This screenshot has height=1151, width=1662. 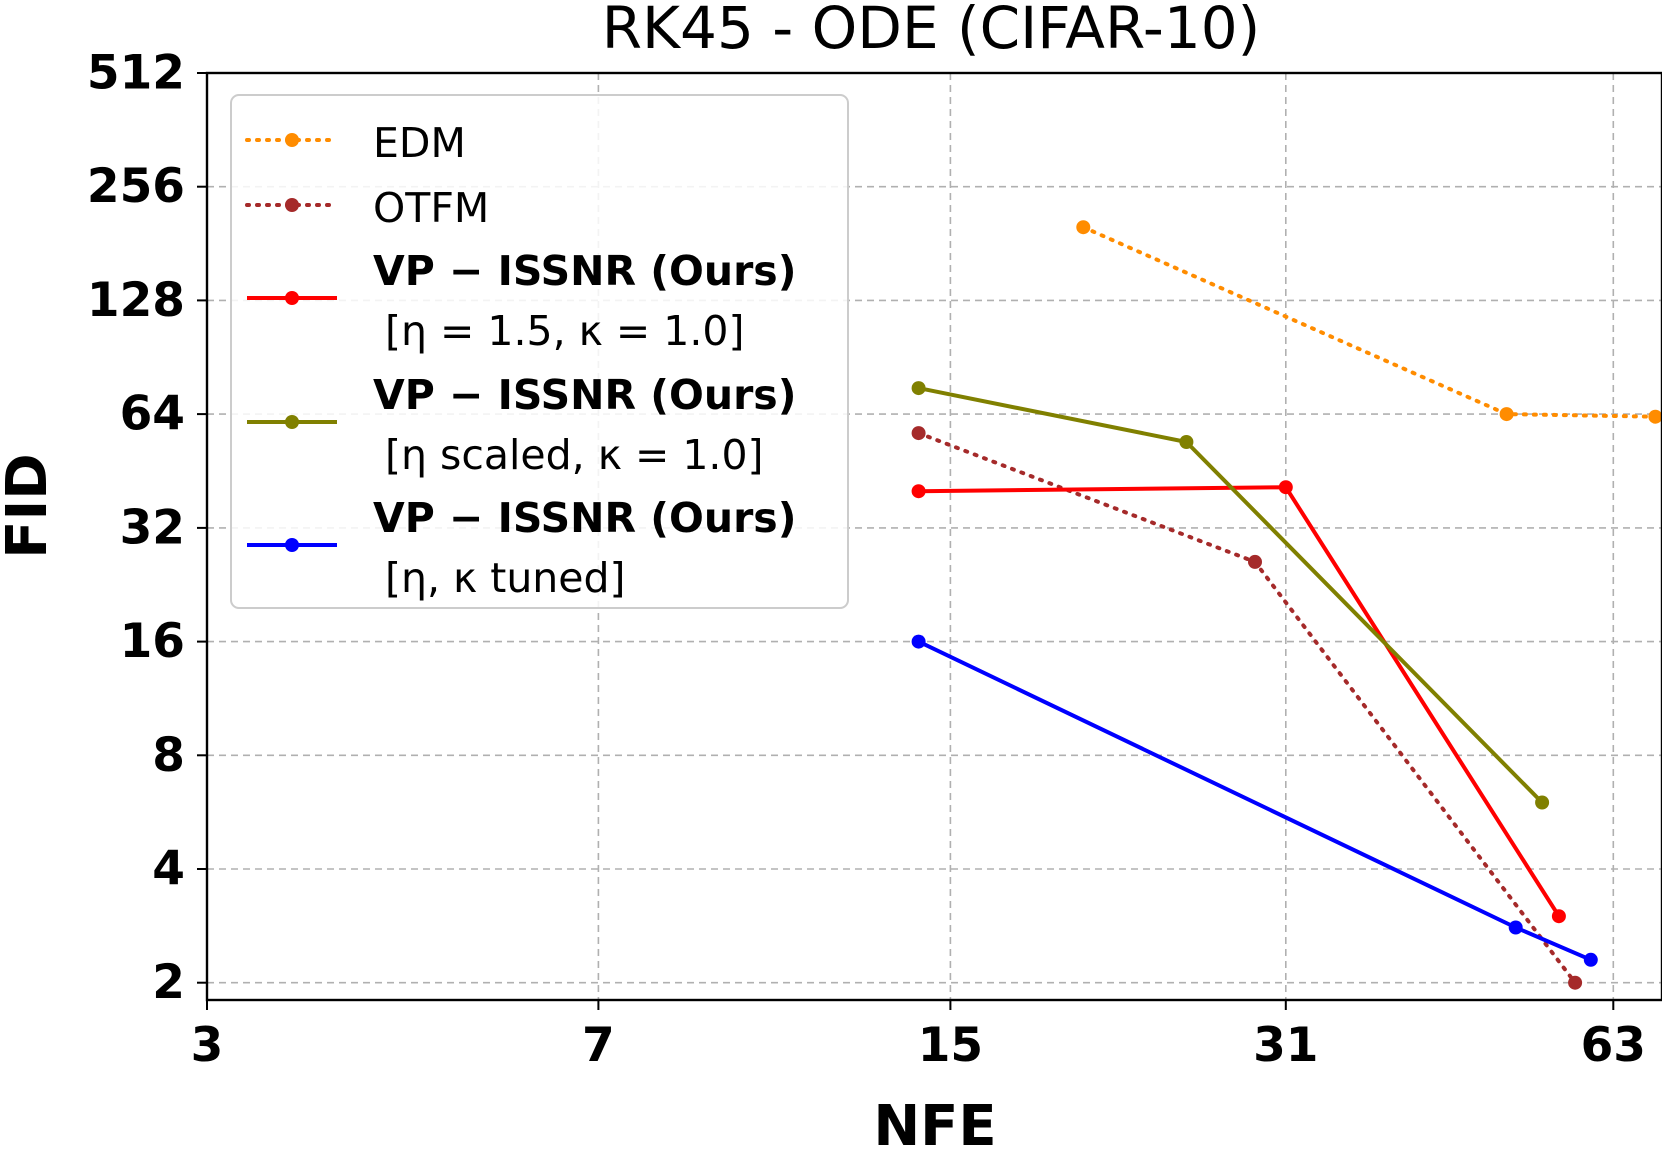 What do you see at coordinates (168, 755) in the screenshot?
I see `y-tick-label: 8` at bounding box center [168, 755].